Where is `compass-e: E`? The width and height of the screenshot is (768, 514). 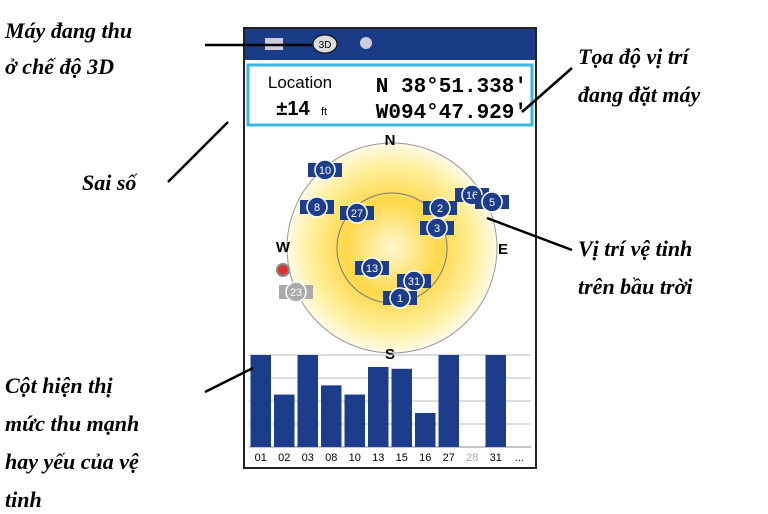
compass-e: E is located at coordinates (503, 249).